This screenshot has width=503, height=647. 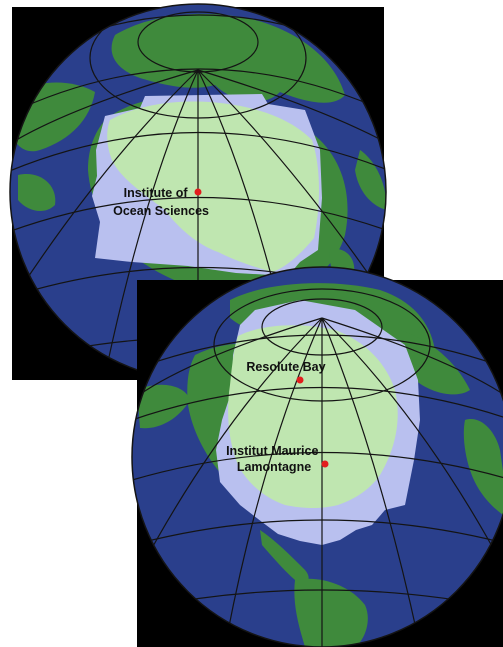 I want to click on label-line: Institute of, so click(x=156, y=193).